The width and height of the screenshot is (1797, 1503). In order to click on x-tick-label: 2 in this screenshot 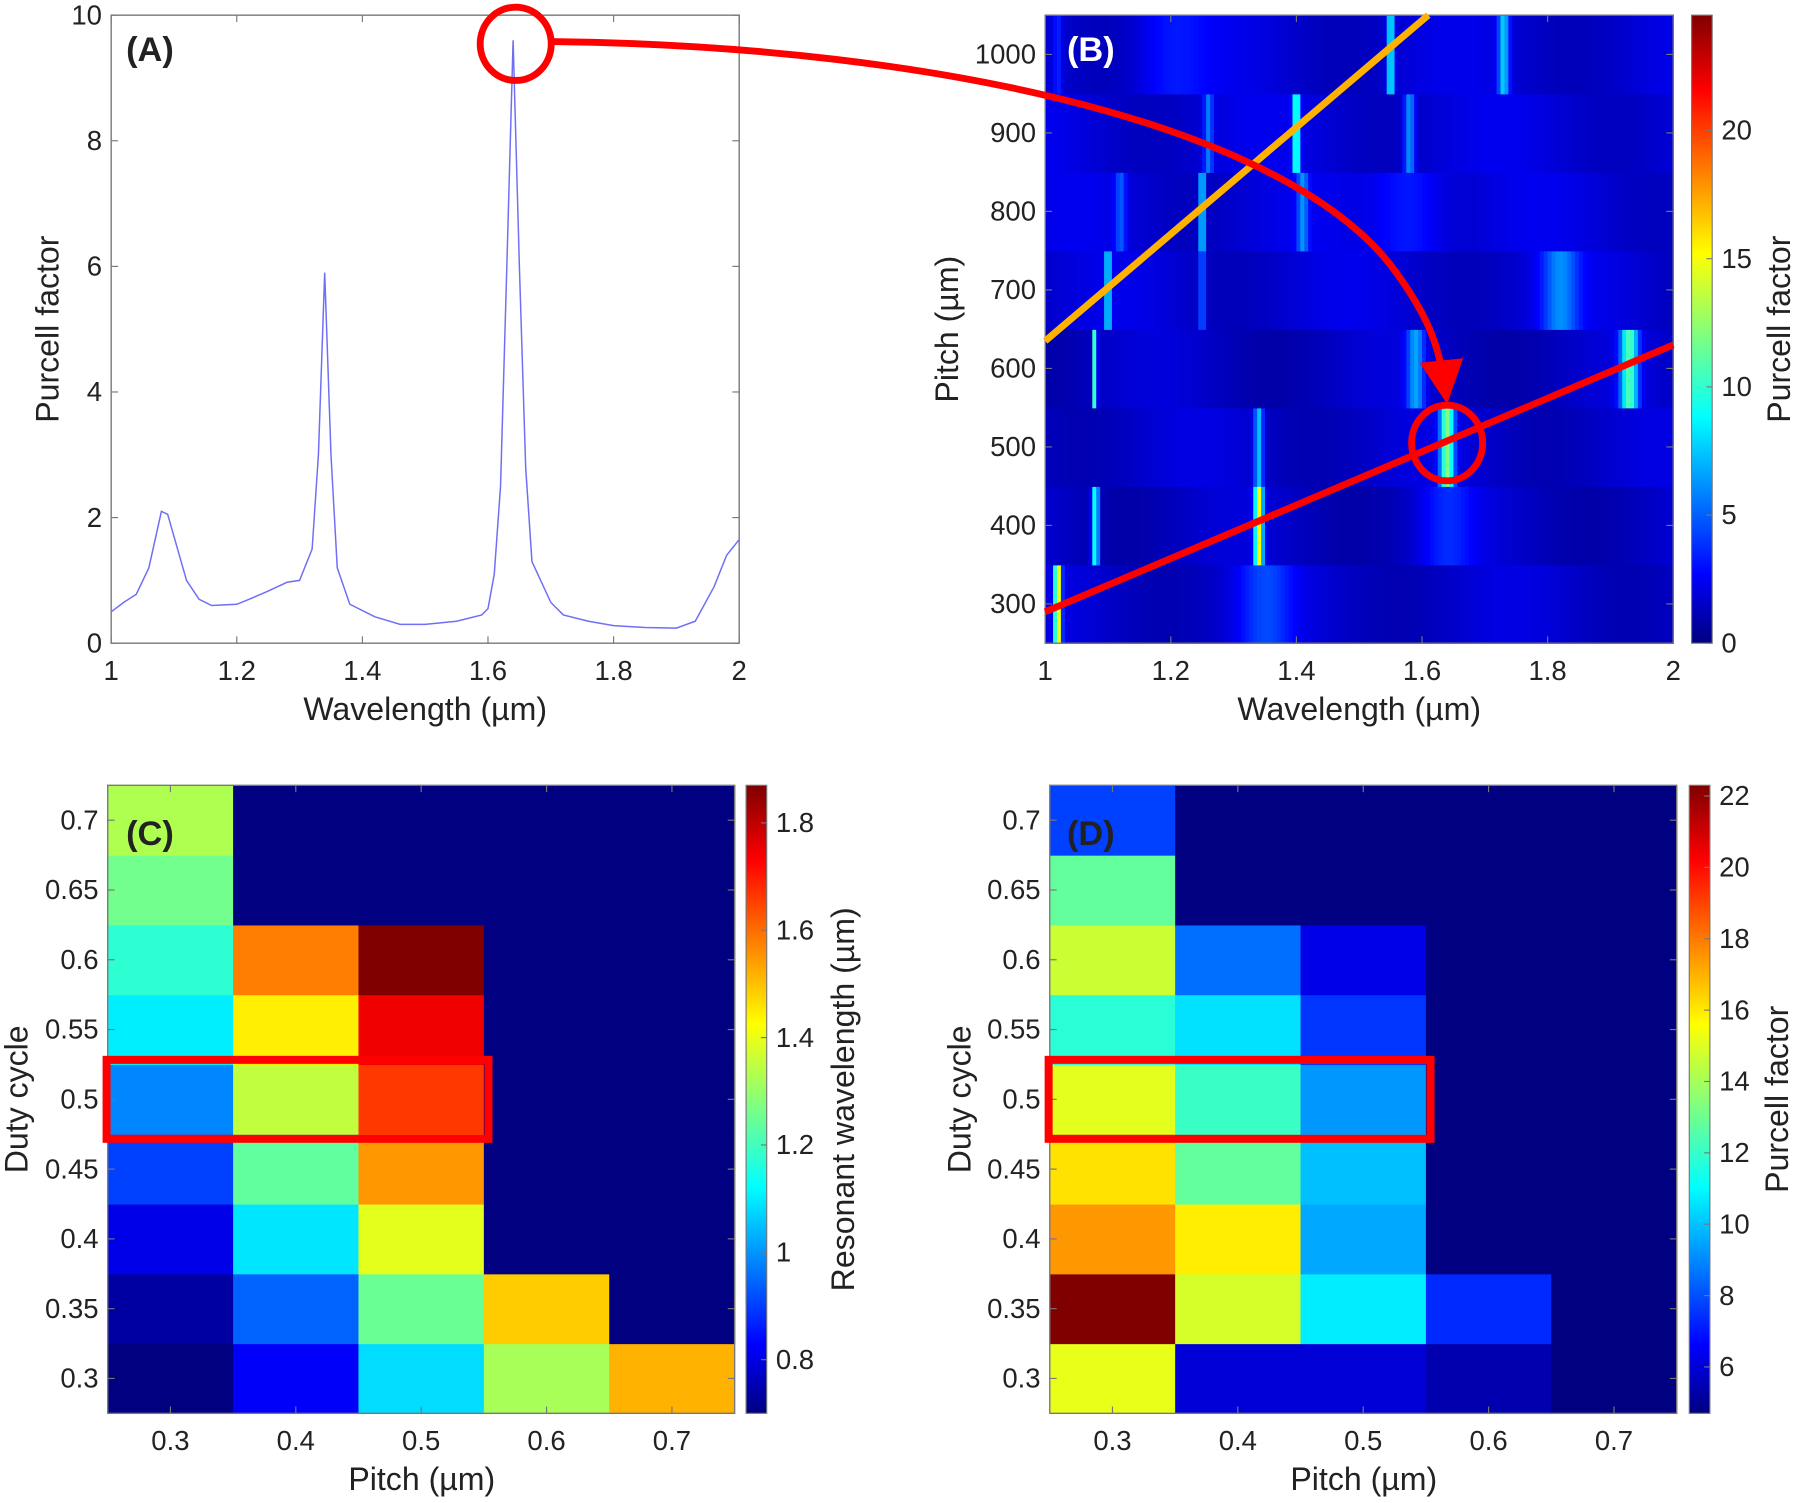, I will do `click(1673, 670)`.